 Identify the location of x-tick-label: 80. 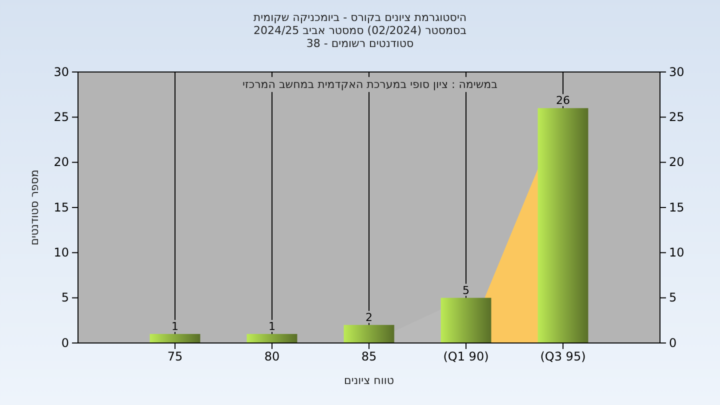
(272, 357).